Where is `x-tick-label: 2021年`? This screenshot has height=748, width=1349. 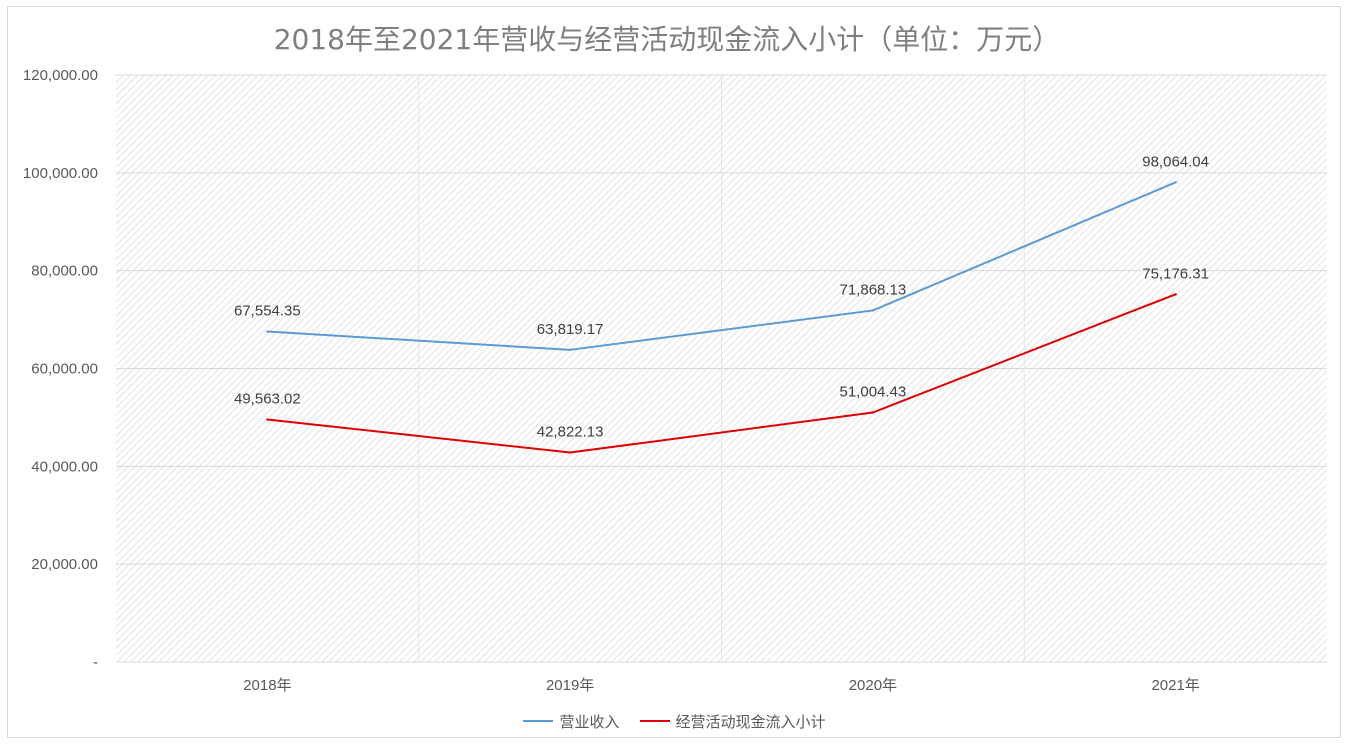 x-tick-label: 2021年 is located at coordinates (1175, 685).